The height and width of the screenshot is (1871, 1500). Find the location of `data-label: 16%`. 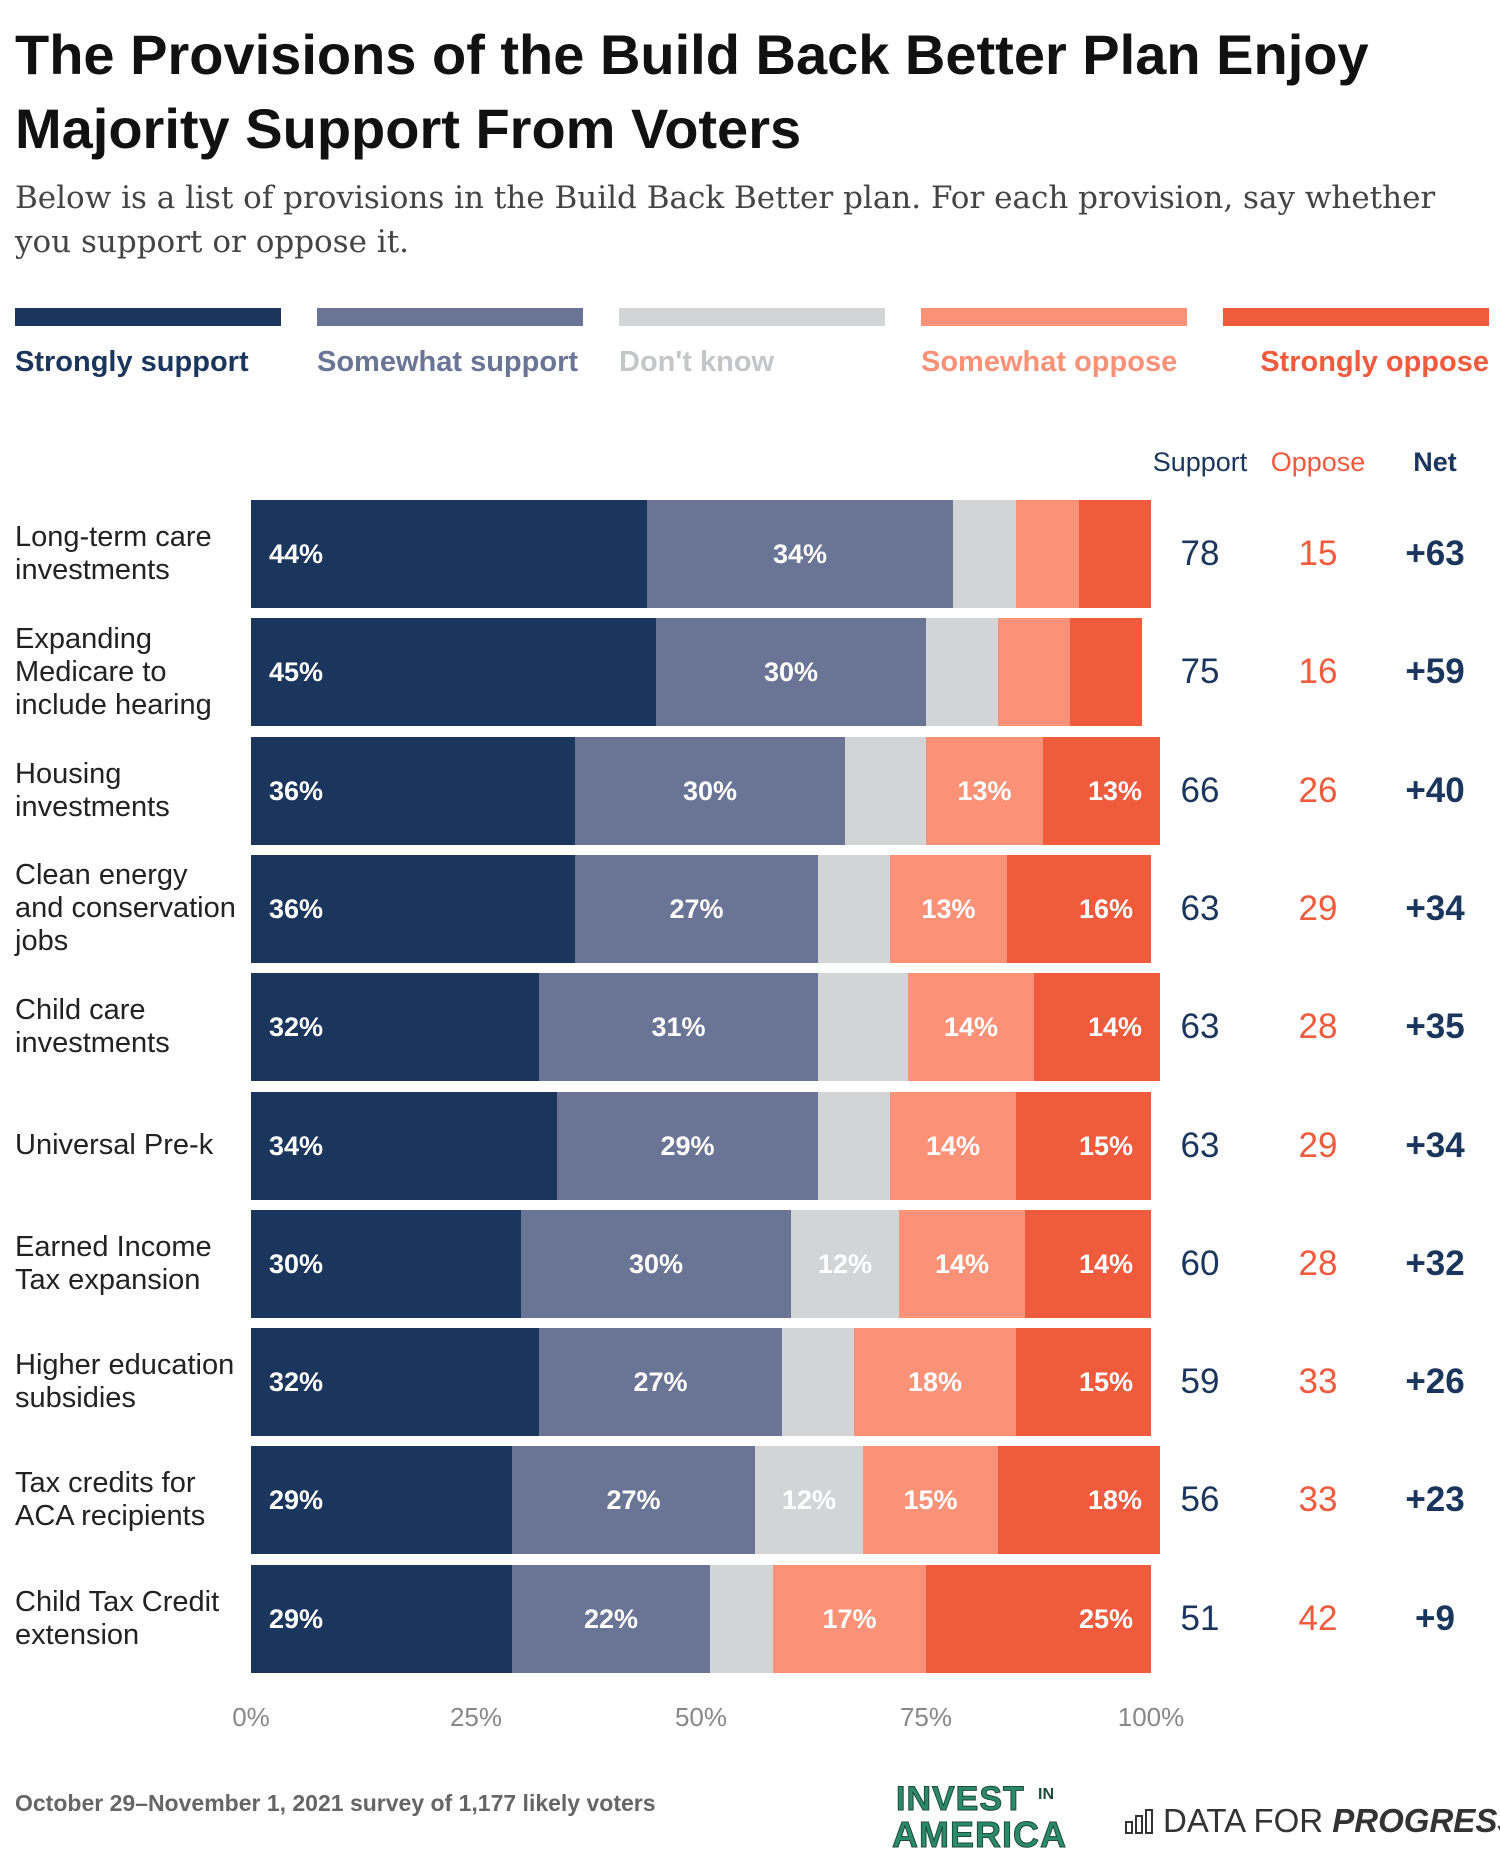

data-label: 16% is located at coordinates (1105, 908).